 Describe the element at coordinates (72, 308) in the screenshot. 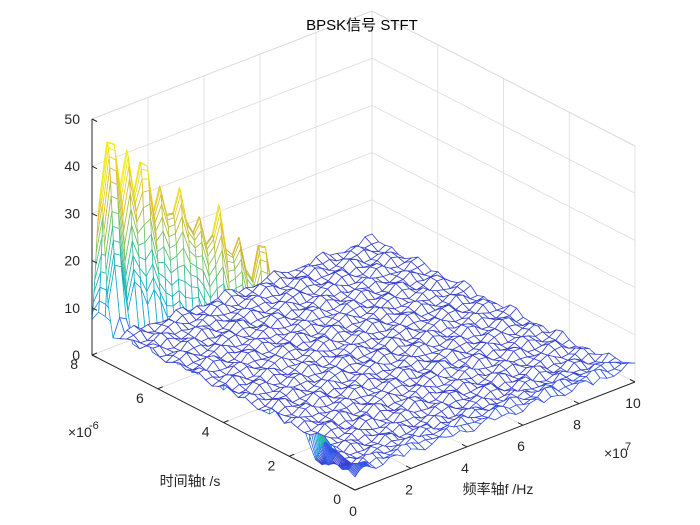

I see `z-tick-label: 10` at that location.